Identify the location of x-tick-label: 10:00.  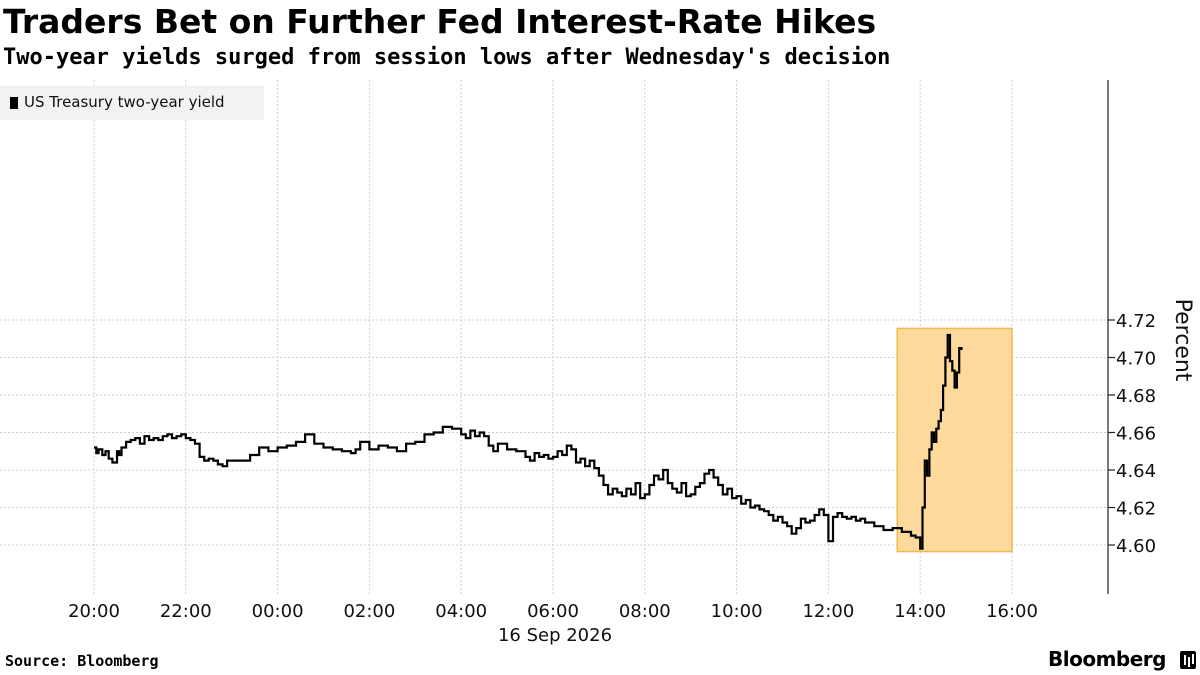
(737, 611).